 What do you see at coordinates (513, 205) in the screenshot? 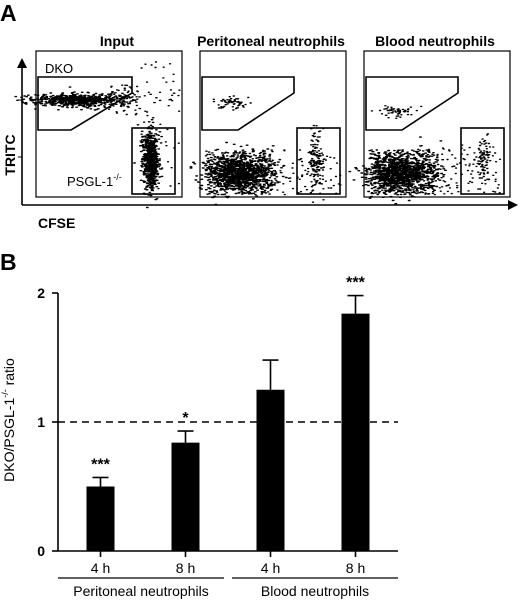
I see `x-axis-arrowhead` at bounding box center [513, 205].